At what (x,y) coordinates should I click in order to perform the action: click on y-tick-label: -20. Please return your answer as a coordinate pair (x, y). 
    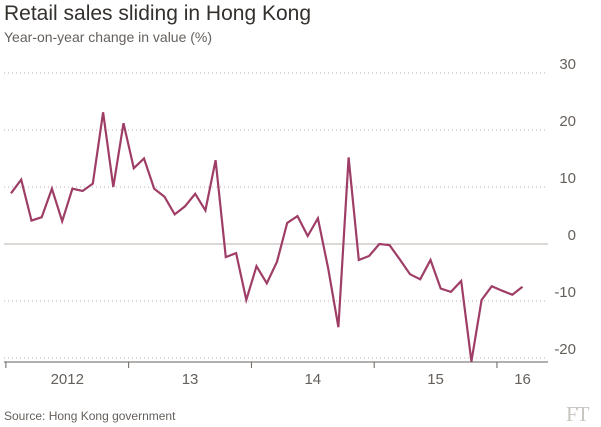
    Looking at the image, I should click on (565, 349).